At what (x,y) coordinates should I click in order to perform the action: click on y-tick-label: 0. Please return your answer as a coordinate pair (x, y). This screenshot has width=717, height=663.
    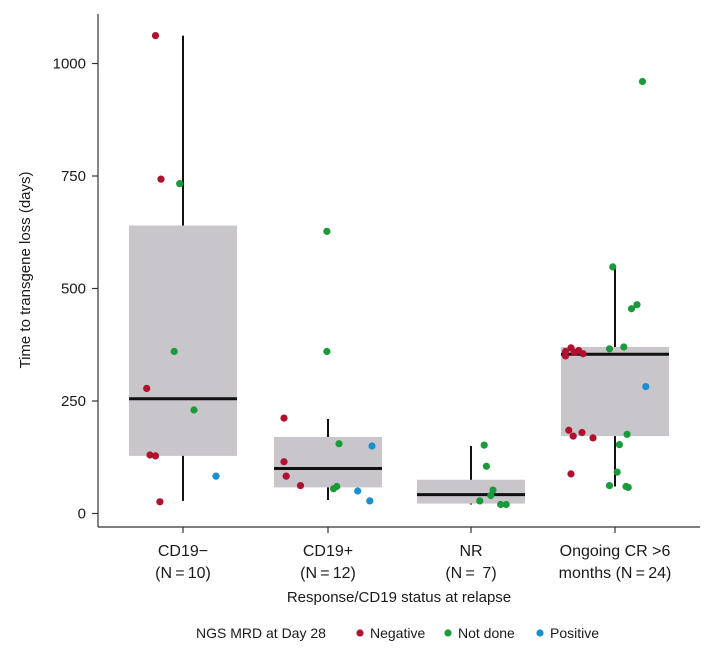
    Looking at the image, I should click on (82, 514).